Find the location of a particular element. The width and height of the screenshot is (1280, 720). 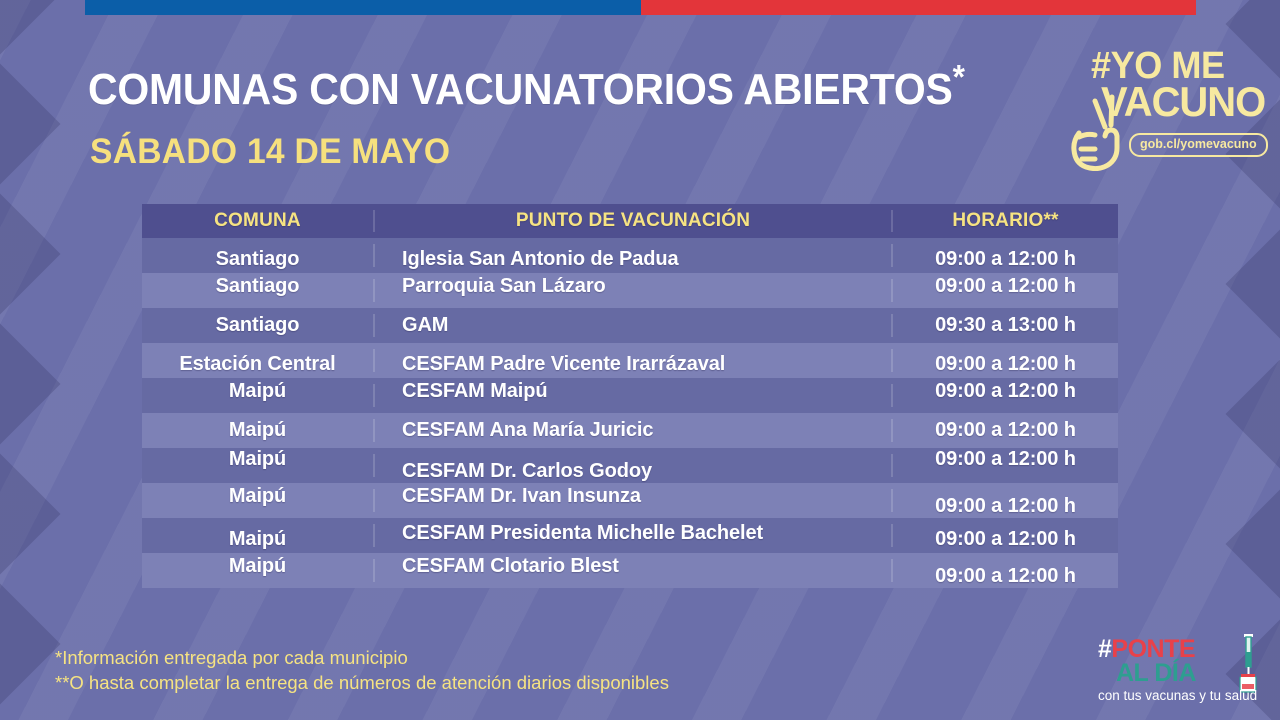

cell-punto-text: CESFAM Presidenta Michelle Bachelet is located at coordinates (583, 533).